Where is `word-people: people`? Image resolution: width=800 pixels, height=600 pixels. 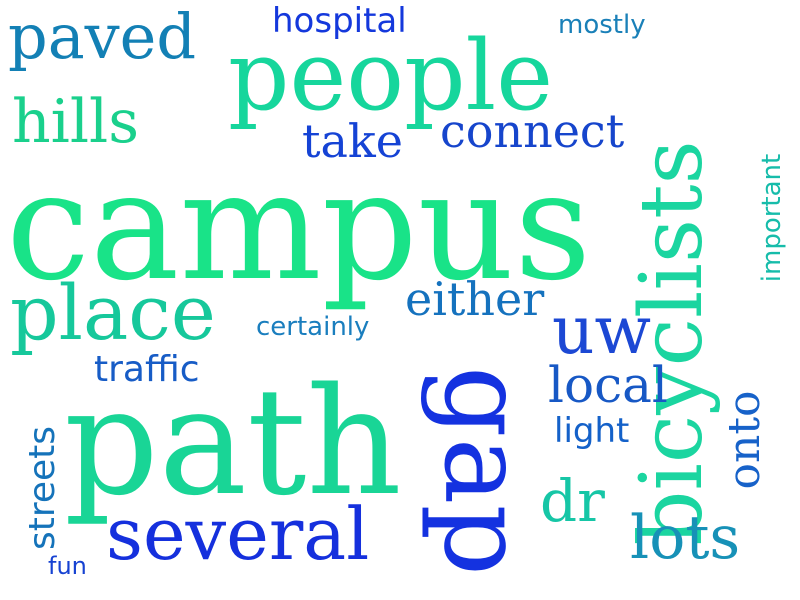
word-people: people is located at coordinates (391, 76).